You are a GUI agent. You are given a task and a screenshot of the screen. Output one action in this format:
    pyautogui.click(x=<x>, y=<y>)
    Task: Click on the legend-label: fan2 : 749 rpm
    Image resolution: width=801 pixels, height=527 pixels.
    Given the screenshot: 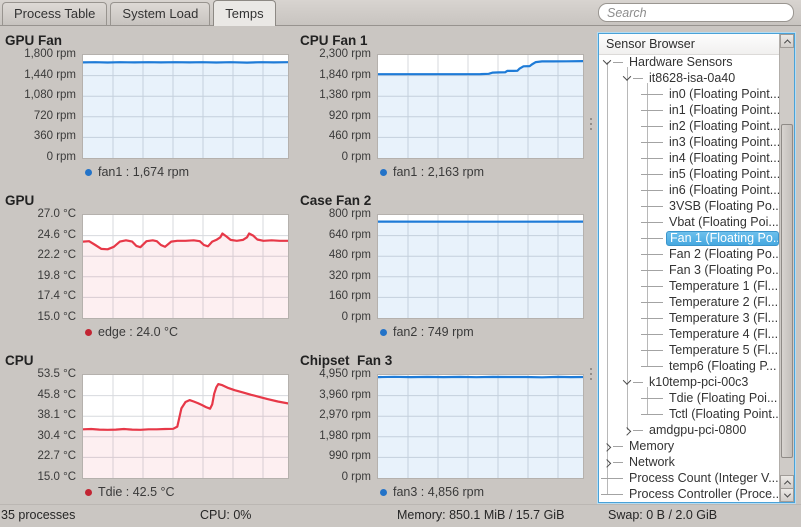 What is the action you would take?
    pyautogui.click(x=433, y=332)
    